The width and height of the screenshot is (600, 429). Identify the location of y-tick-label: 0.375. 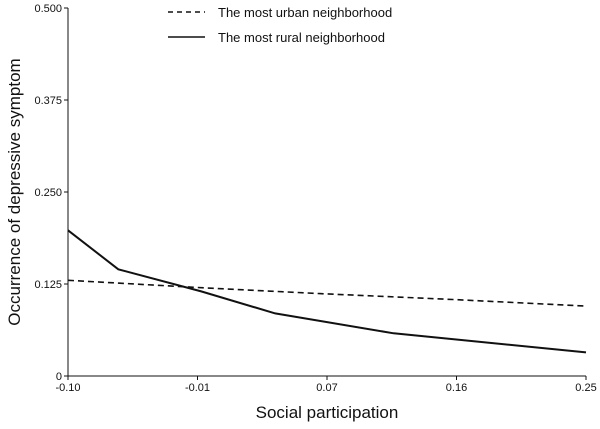
(48, 101).